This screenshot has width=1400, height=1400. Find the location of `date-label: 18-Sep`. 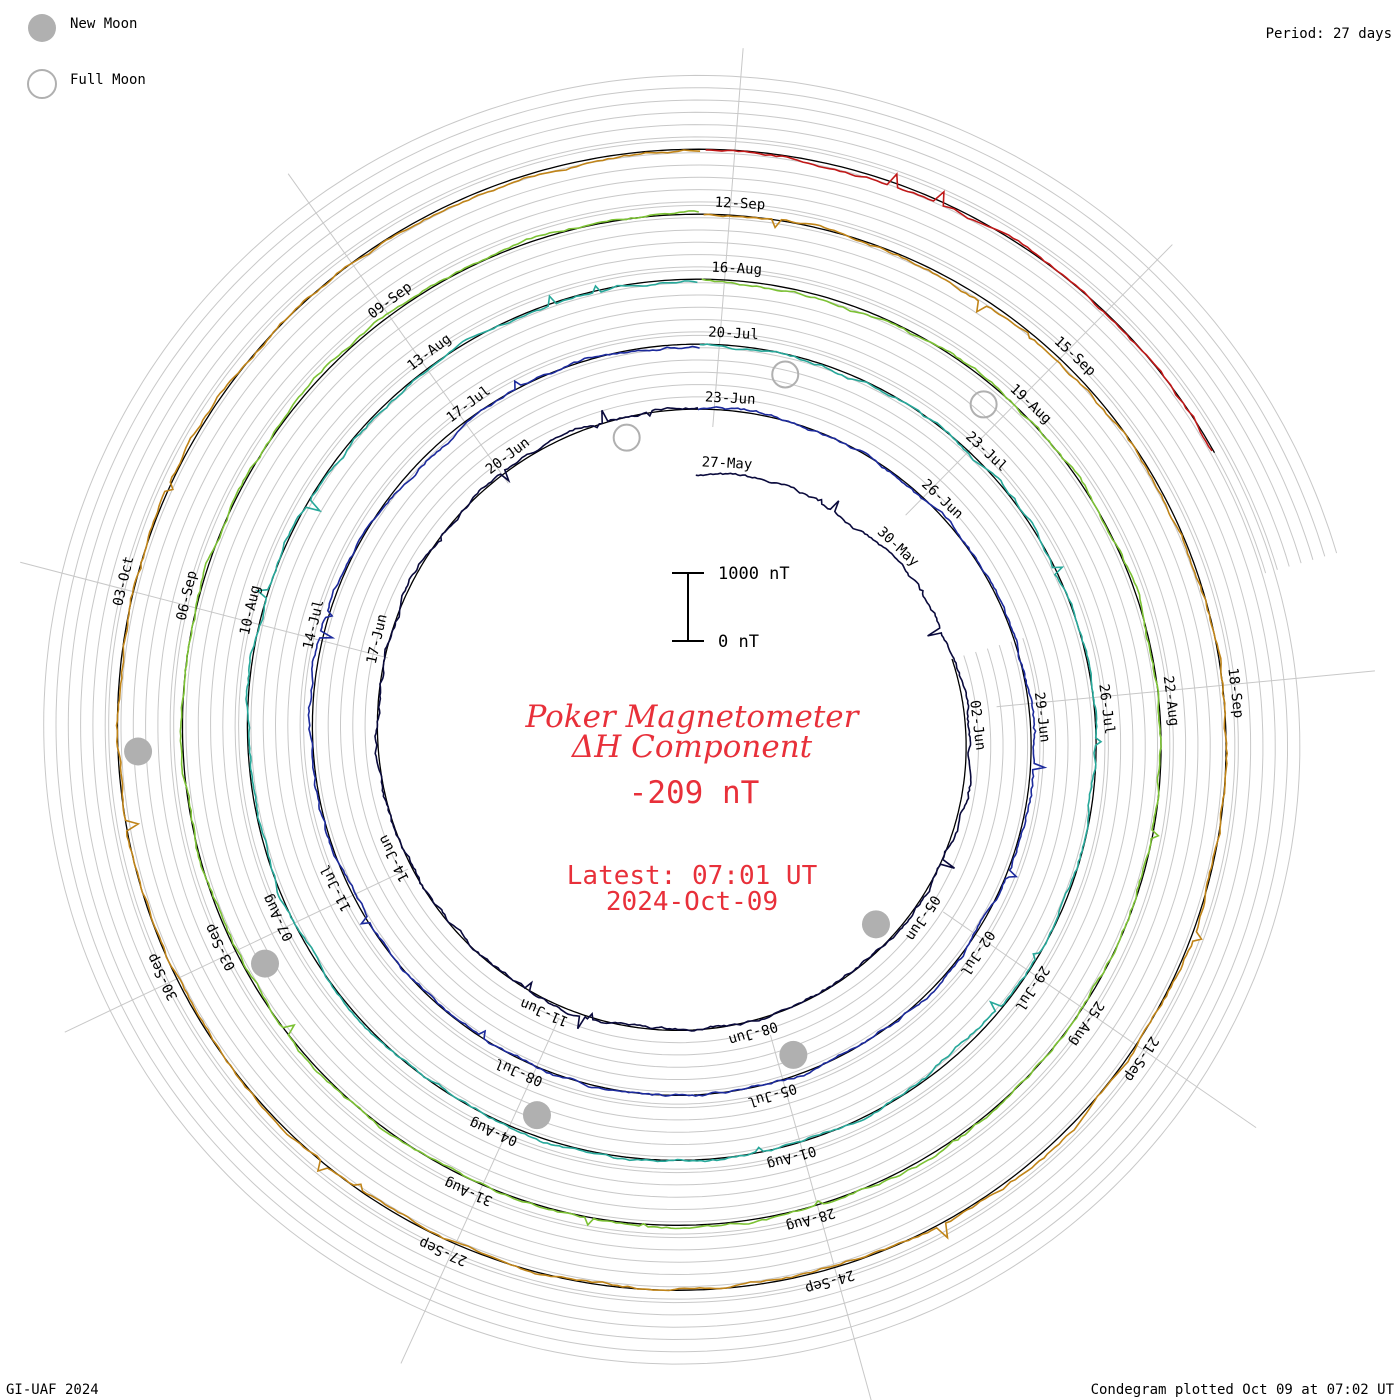

date-label: 18-Sep is located at coordinates (1235, 693).